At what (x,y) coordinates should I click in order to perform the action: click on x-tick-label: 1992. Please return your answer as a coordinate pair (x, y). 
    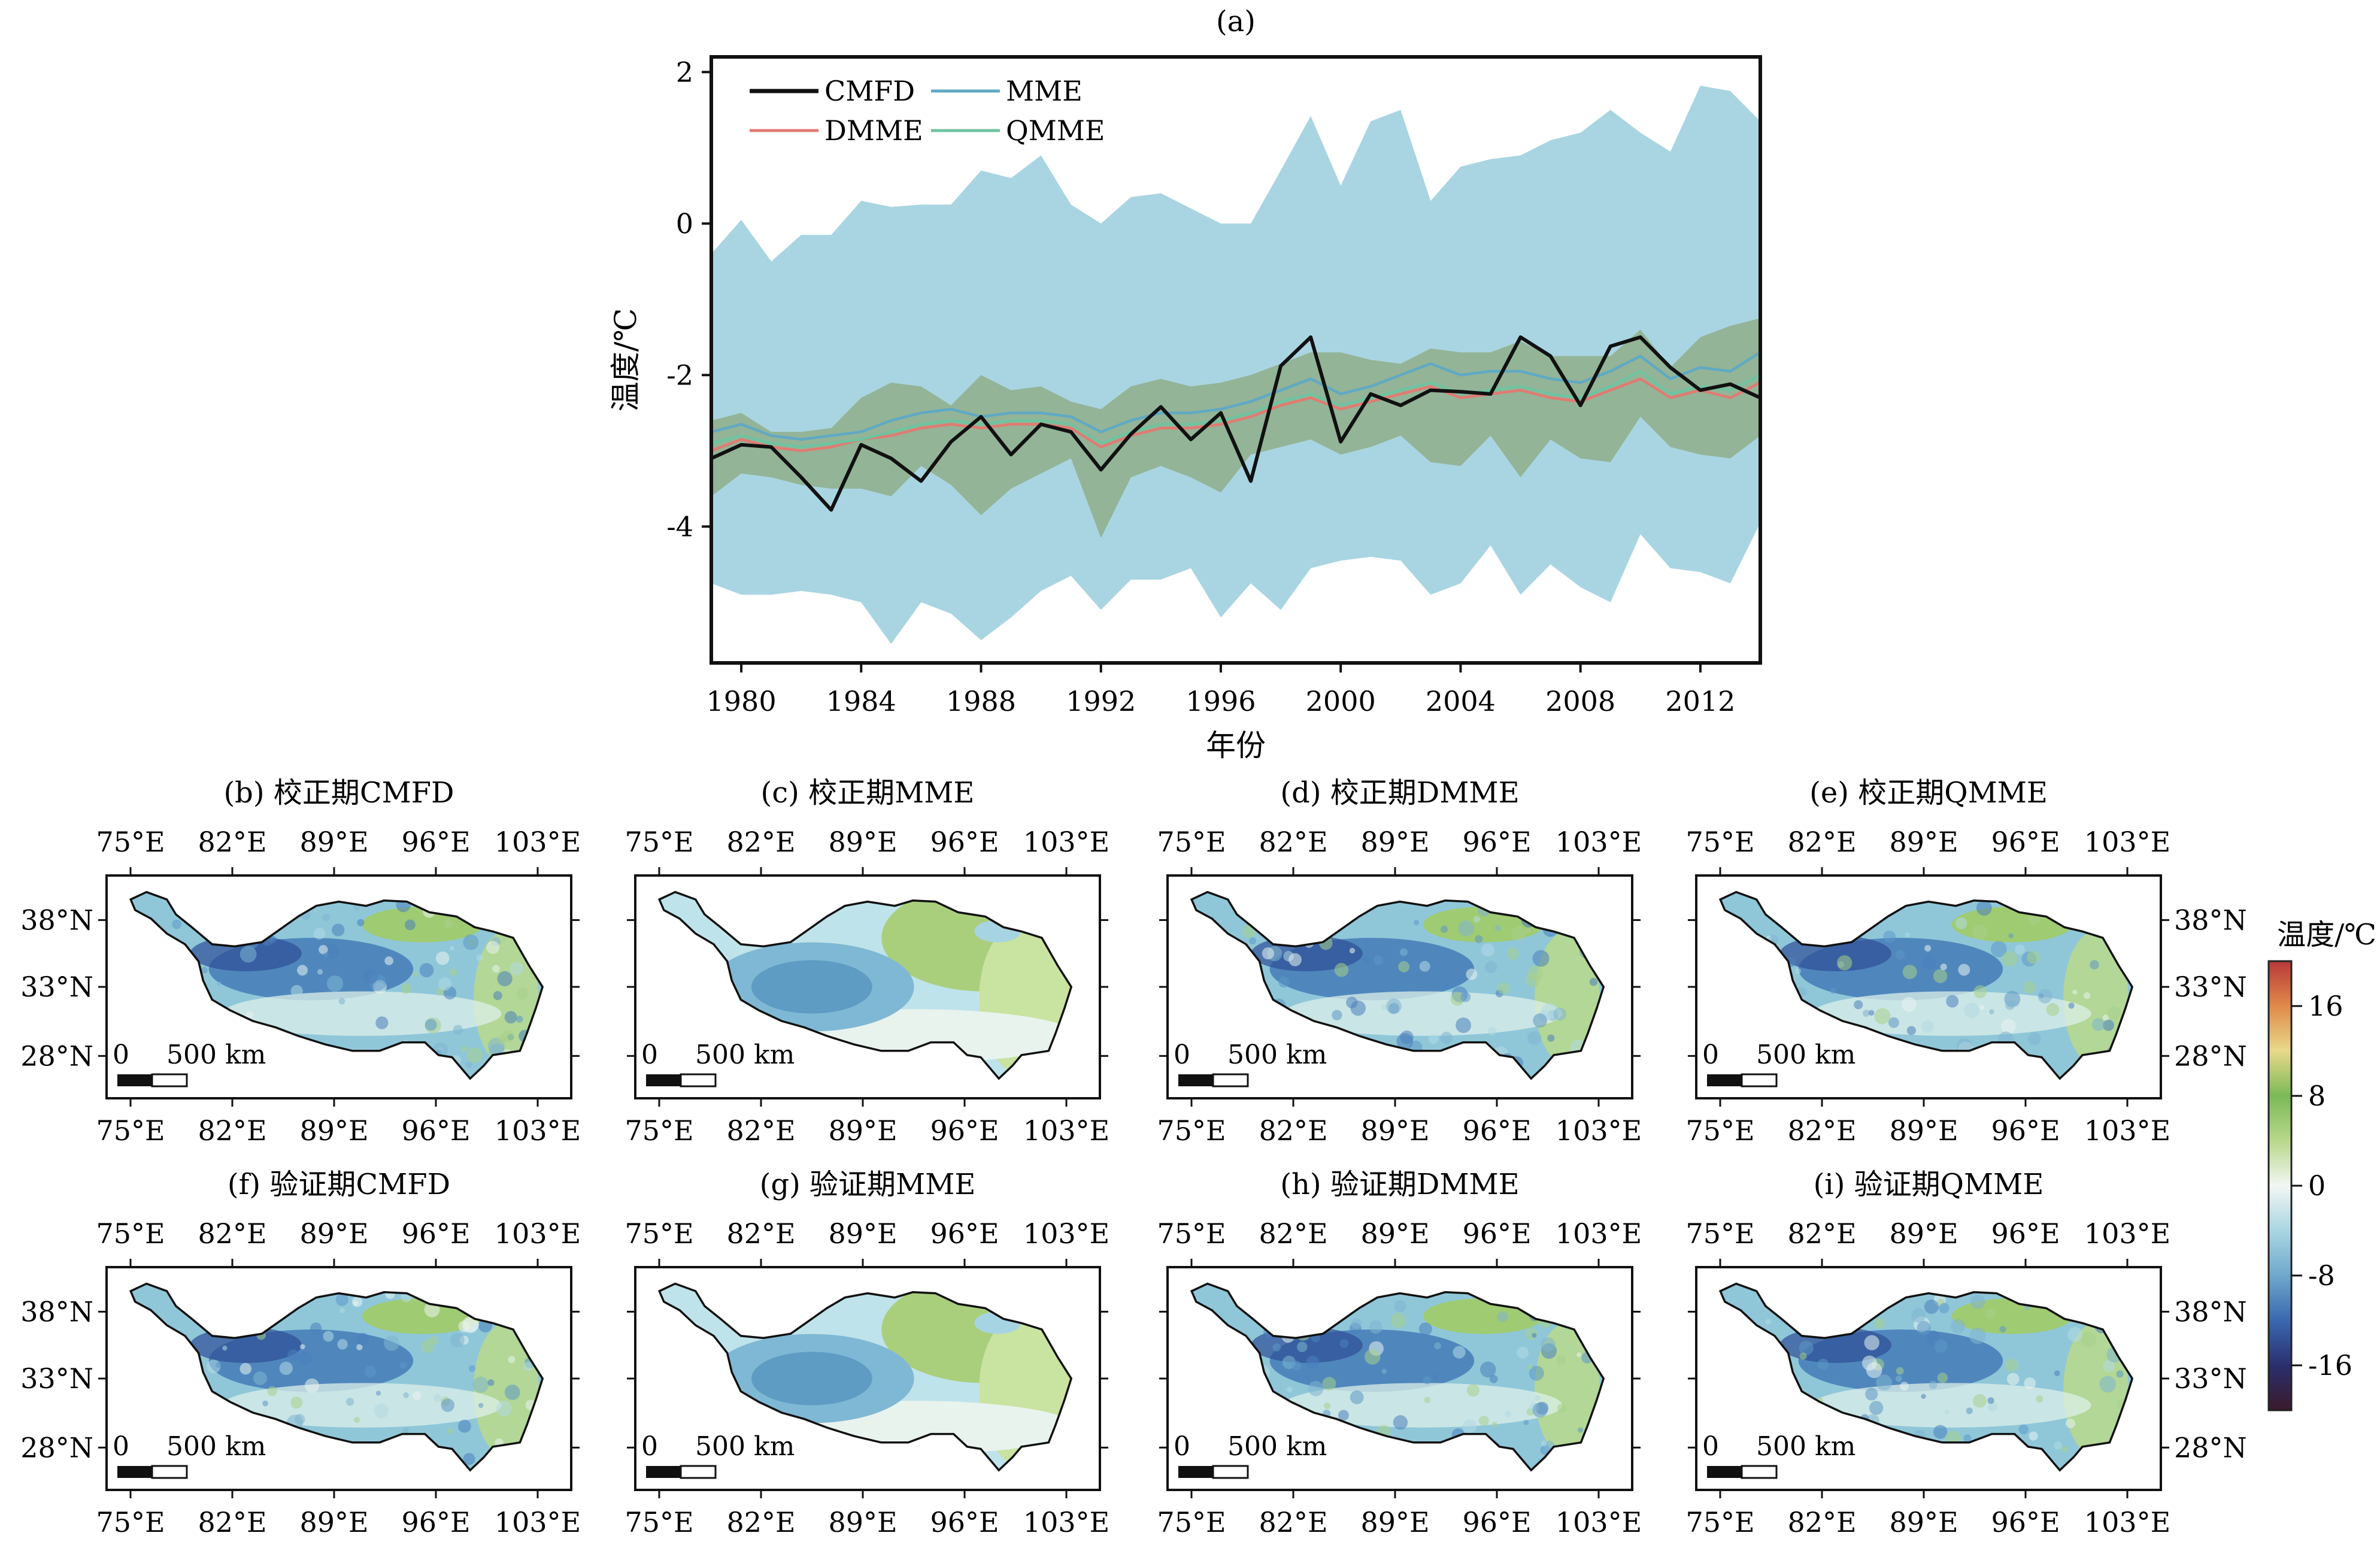
    Looking at the image, I should click on (1101, 701).